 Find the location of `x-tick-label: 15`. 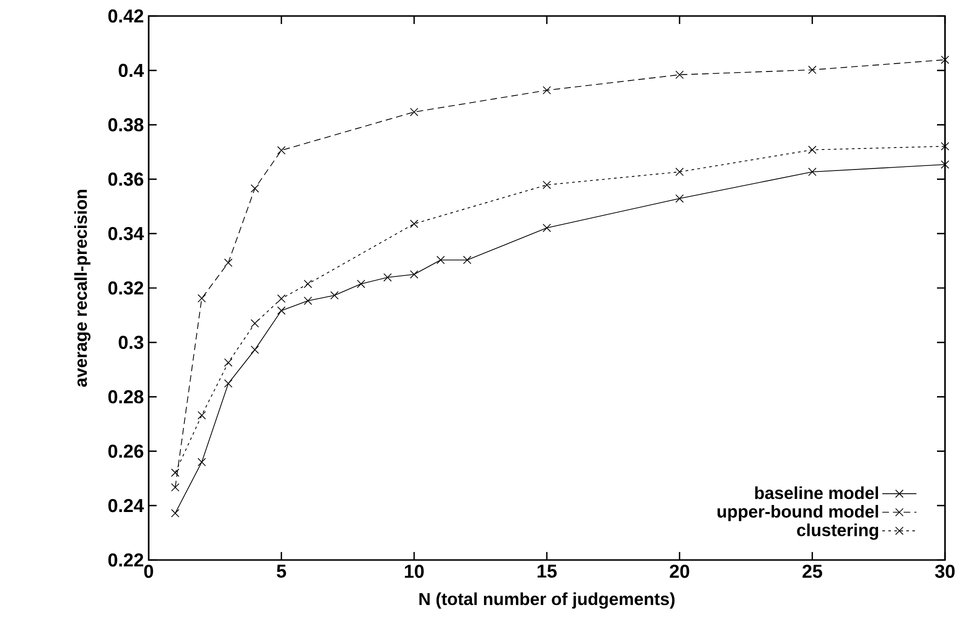

x-tick-label: 15 is located at coordinates (547, 571).